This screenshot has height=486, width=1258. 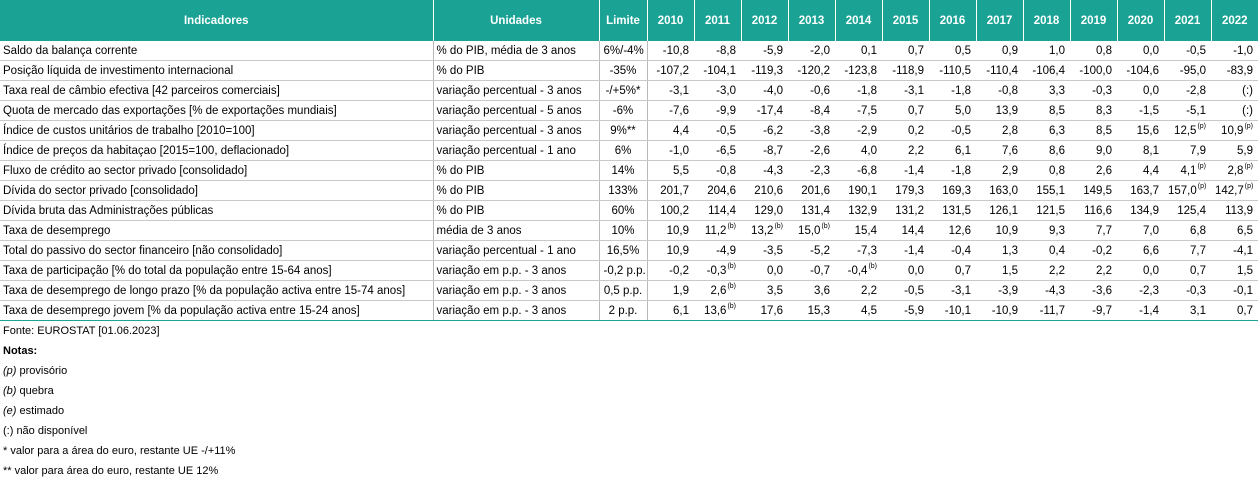 What do you see at coordinates (1093, 230) in the screenshot?
I see `value-cell: 7,7` at bounding box center [1093, 230].